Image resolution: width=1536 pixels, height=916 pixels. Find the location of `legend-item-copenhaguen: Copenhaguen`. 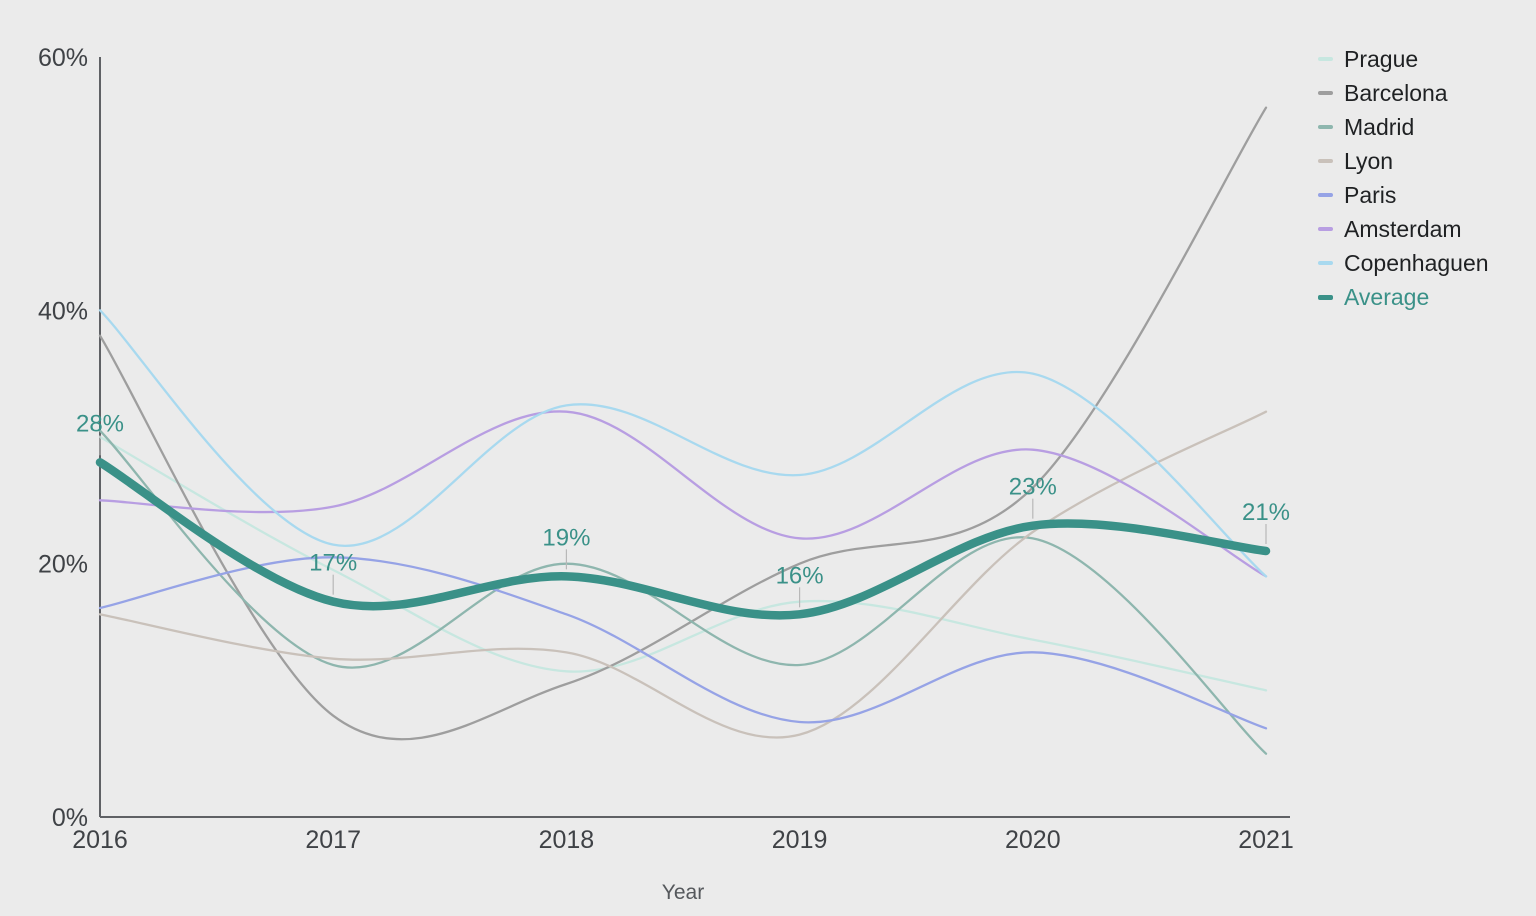

legend-item-copenhaguen: Copenhaguen is located at coordinates (1403, 263).